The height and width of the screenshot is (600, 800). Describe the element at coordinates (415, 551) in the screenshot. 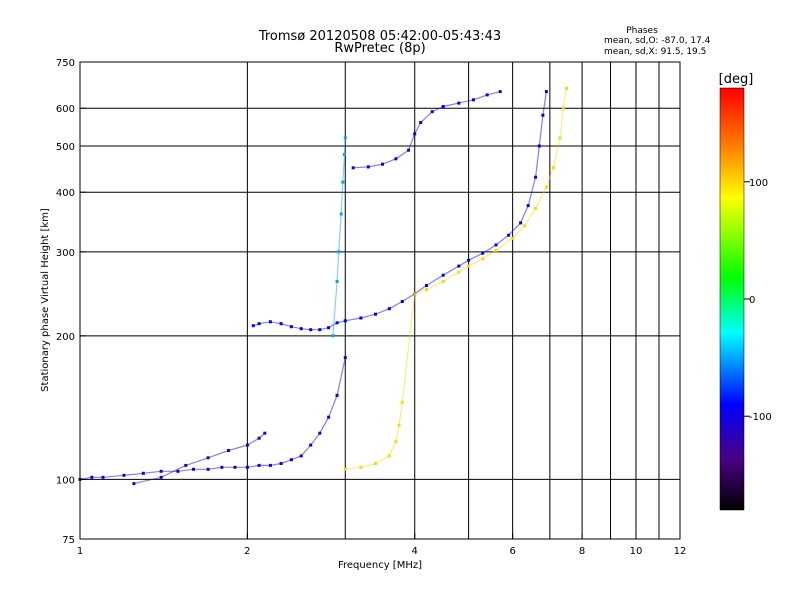

I see `x-tick-label: 4` at that location.